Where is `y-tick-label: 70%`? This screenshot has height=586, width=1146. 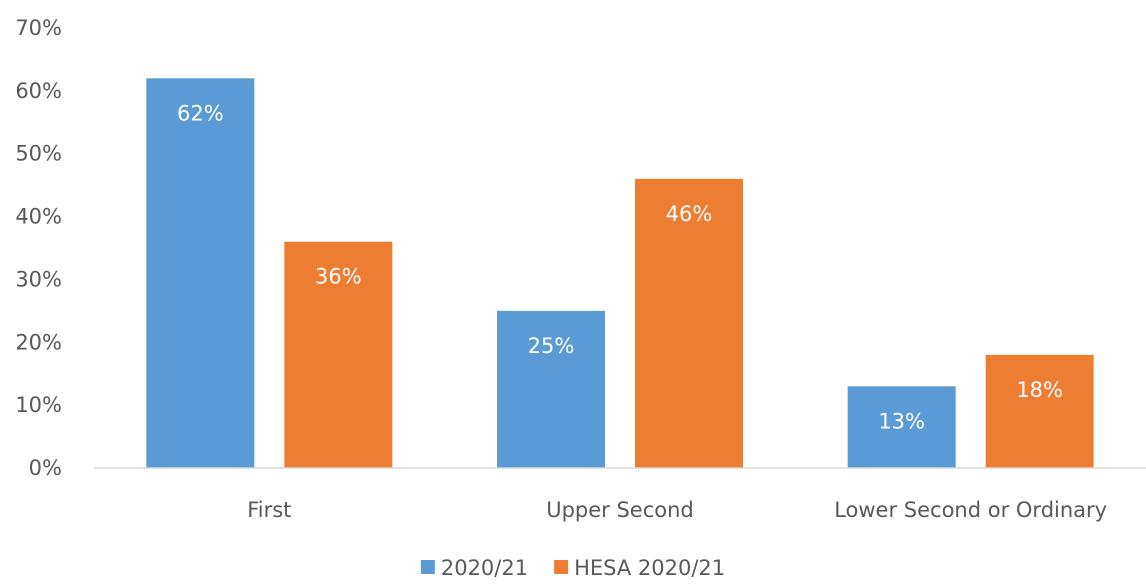 y-tick-label: 70% is located at coordinates (38, 28).